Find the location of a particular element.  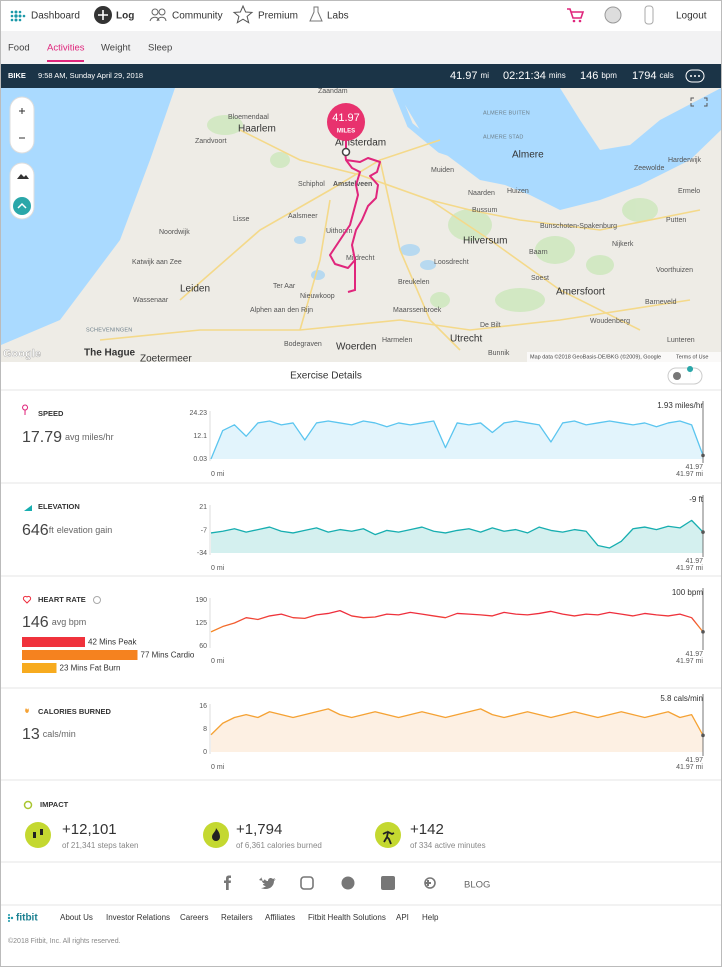

twitter-icon is located at coordinates (267, 883).